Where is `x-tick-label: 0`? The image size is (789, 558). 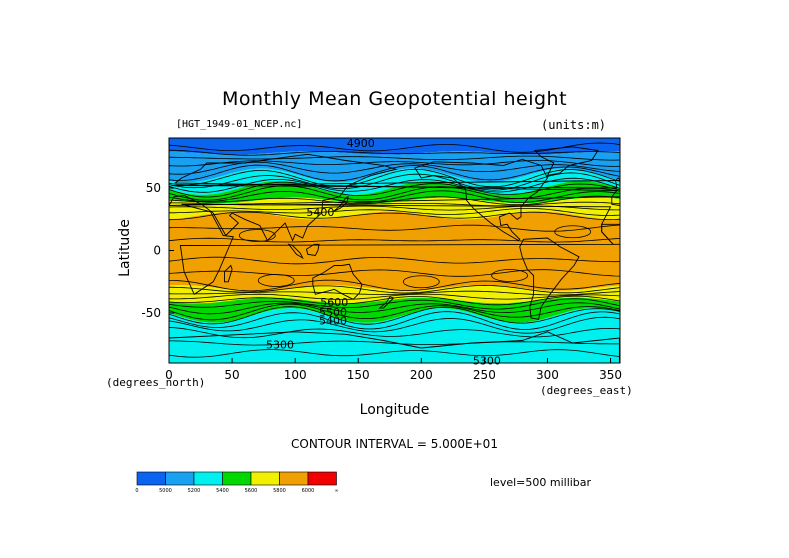
x-tick-label: 0 is located at coordinates (169, 375).